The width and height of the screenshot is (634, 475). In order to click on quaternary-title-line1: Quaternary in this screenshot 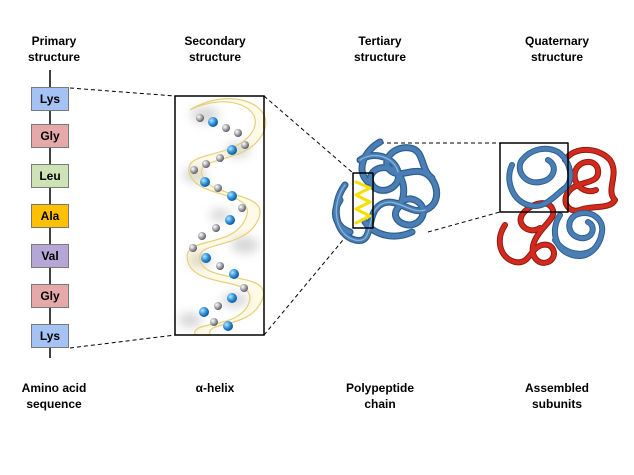, I will do `click(557, 41)`.